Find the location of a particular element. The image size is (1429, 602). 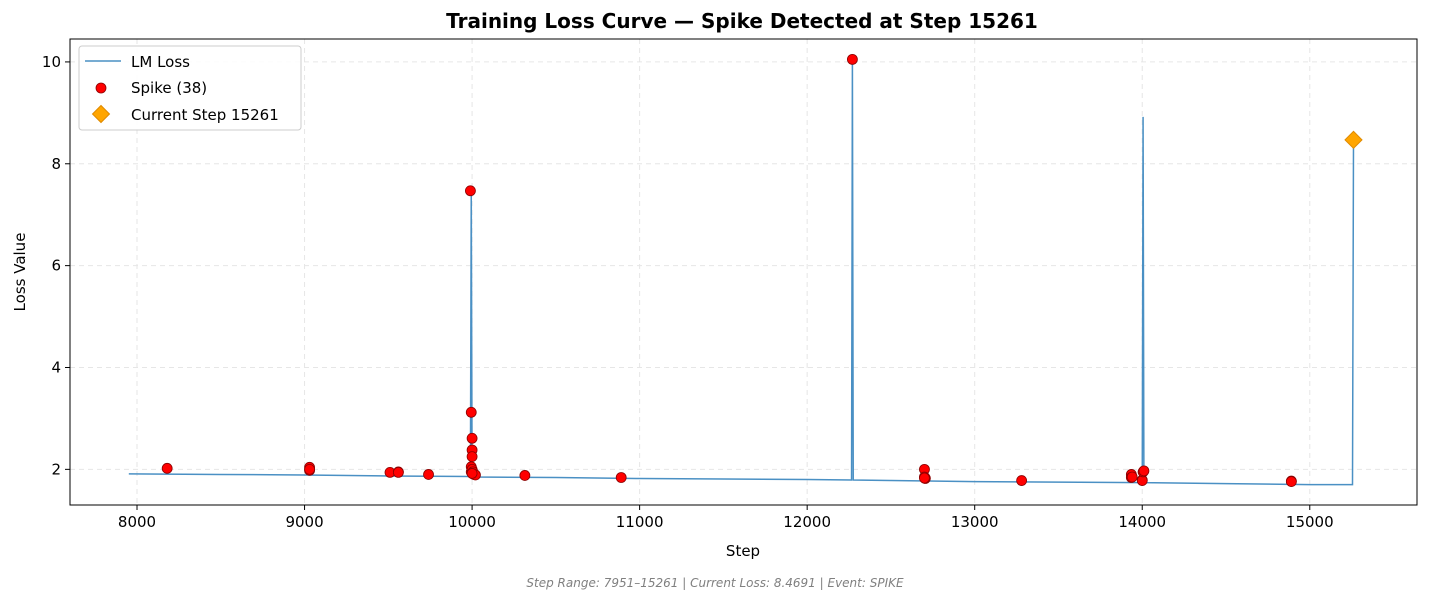

legend-loss-label: LM Loss is located at coordinates (160, 62).